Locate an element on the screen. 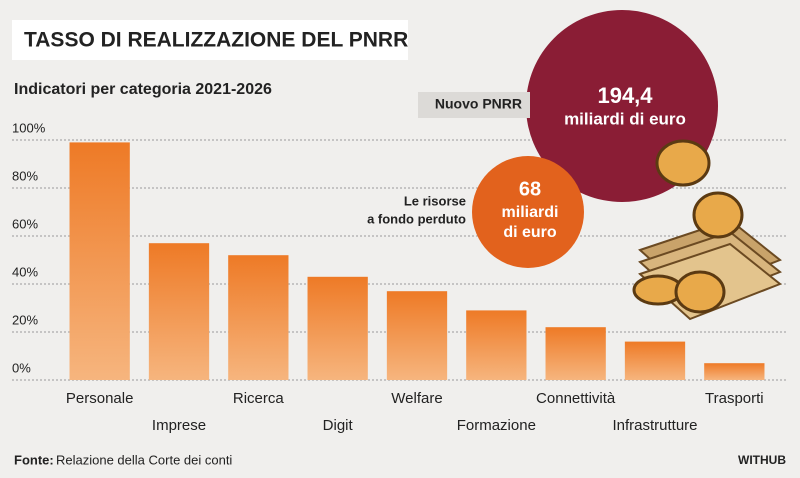 This screenshot has height=478, width=800. title-box is located at coordinates (210, 40).